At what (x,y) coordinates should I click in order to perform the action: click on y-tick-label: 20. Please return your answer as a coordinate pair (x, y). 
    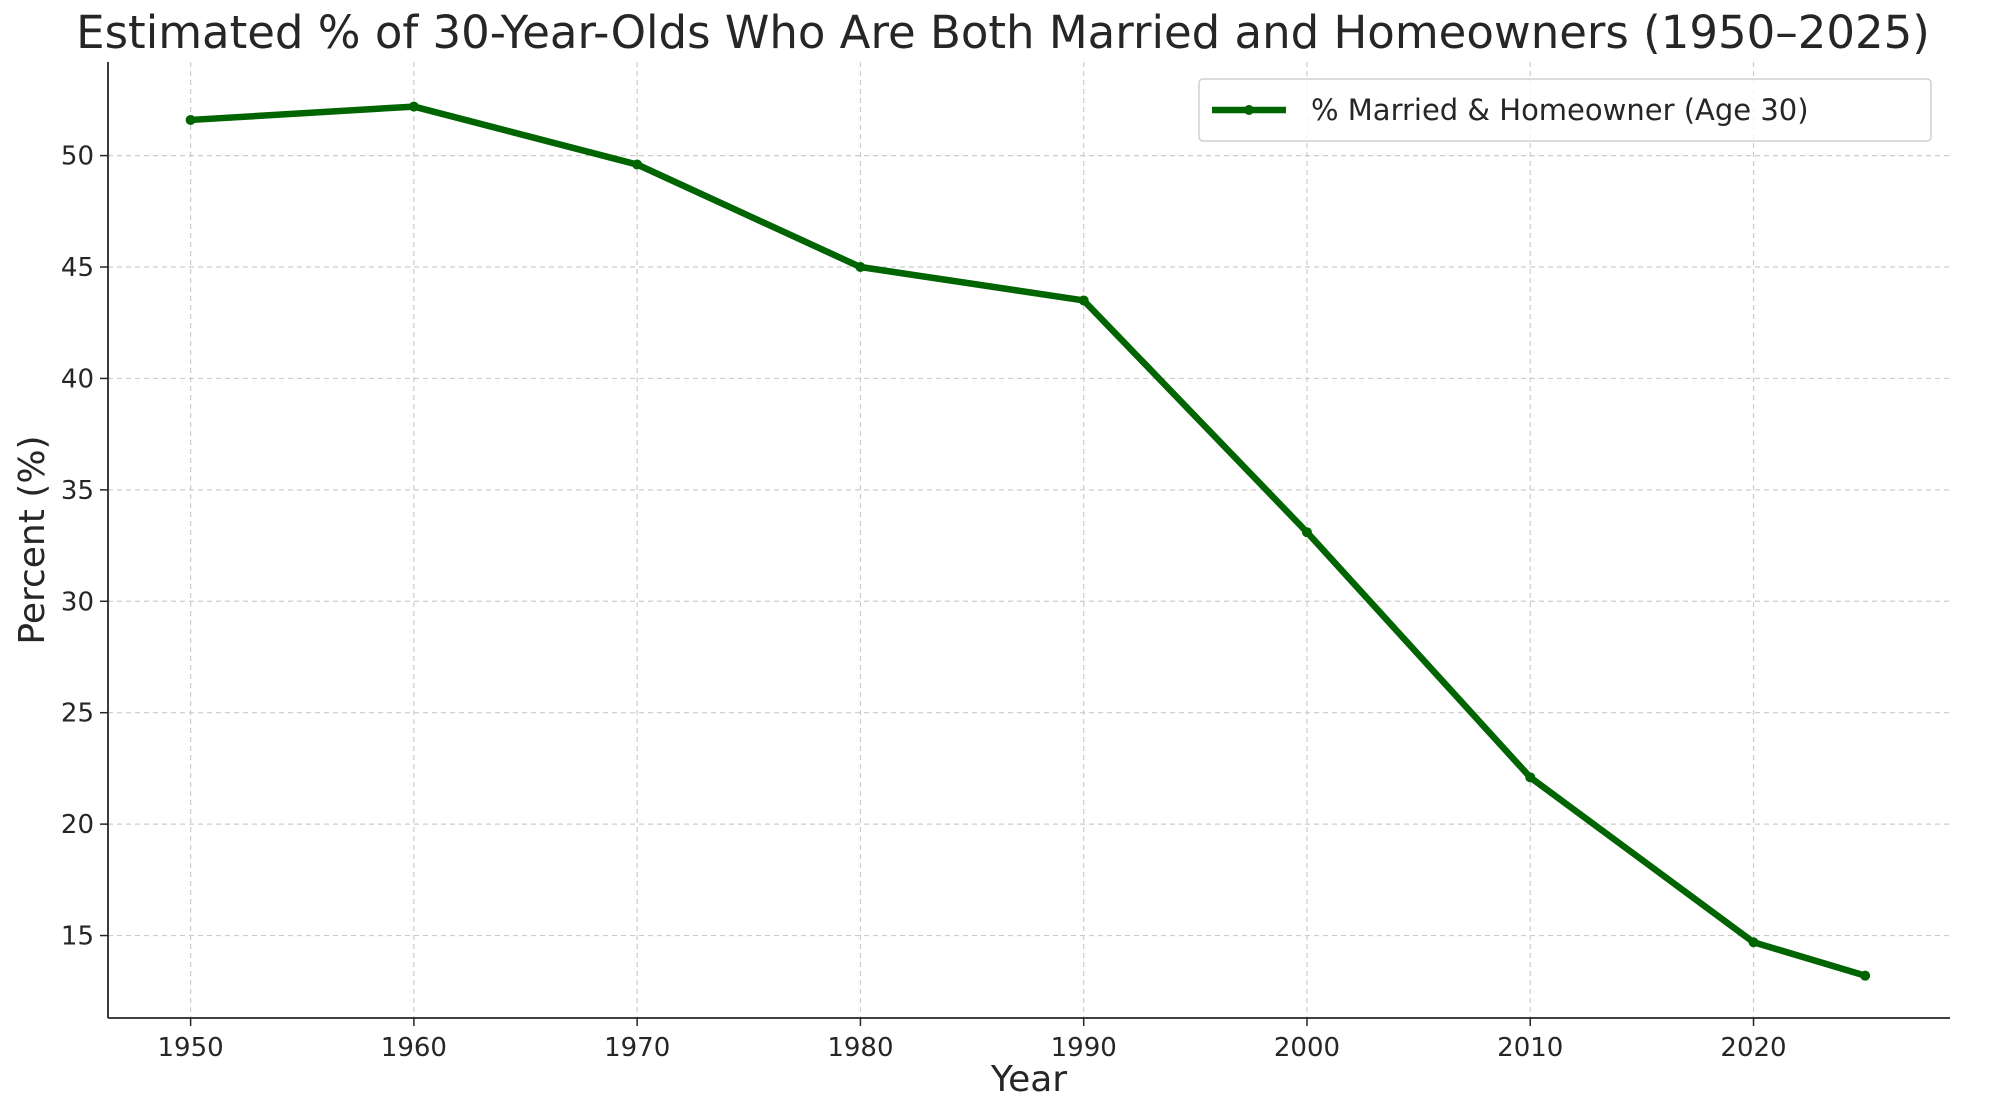
    Looking at the image, I should click on (77, 825).